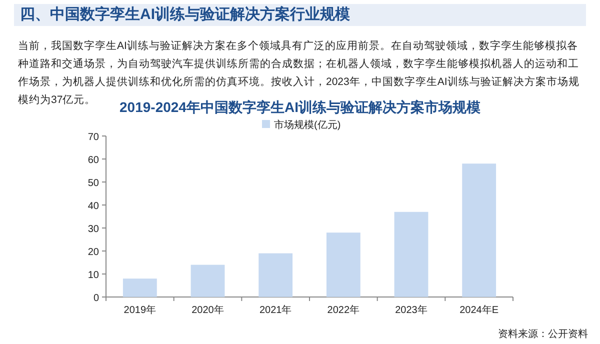 The image size is (600, 344). I want to click on x-tick-label: 2022年, so click(343, 310).